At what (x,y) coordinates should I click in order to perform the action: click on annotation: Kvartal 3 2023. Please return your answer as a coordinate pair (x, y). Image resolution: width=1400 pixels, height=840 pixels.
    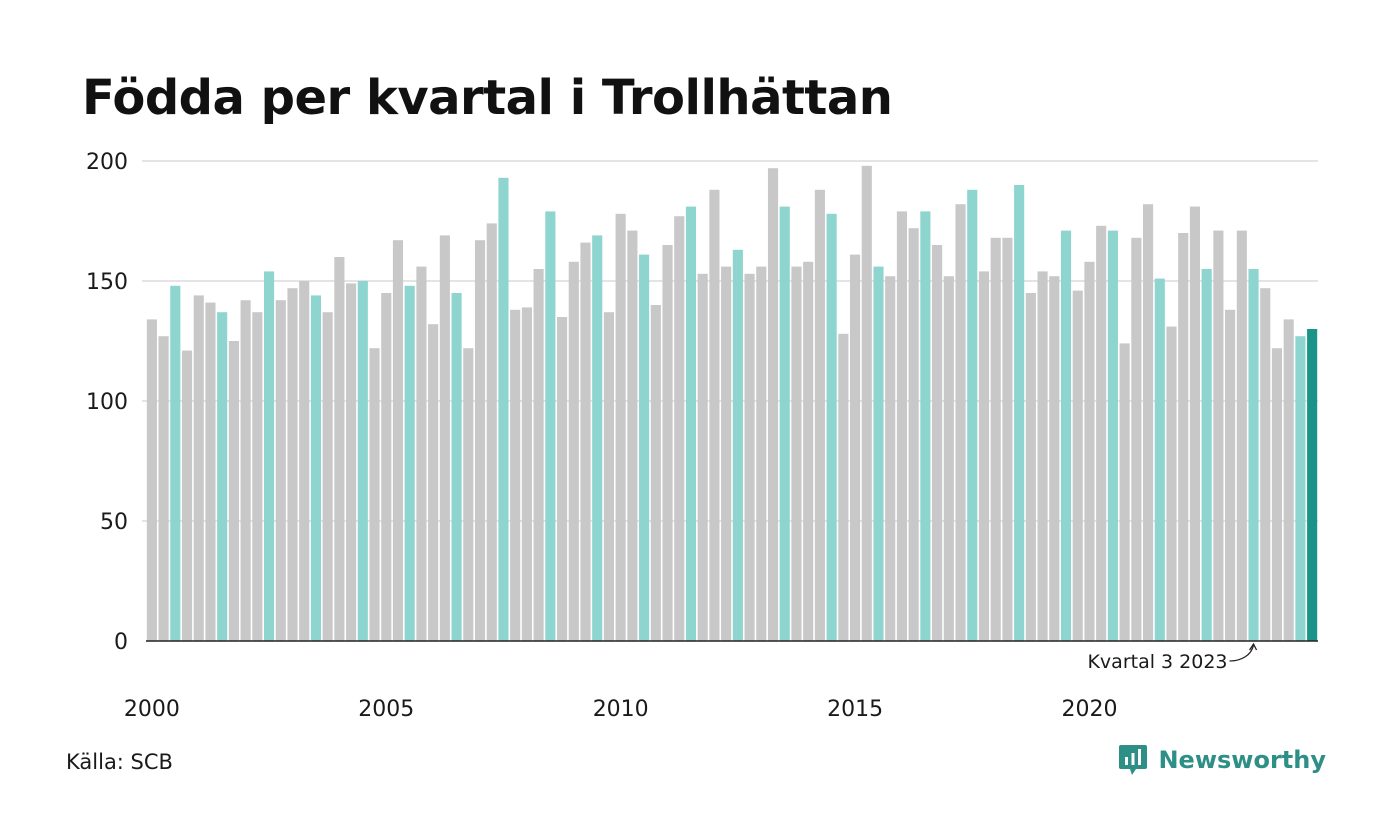
    Looking at the image, I should click on (1172, 657).